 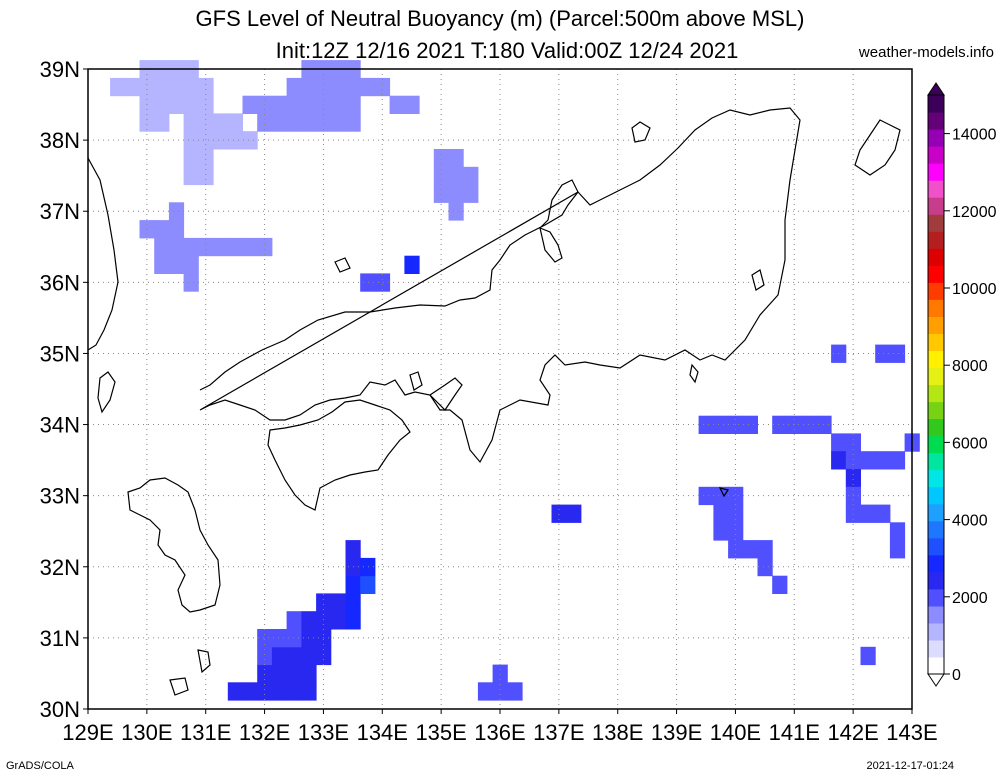 What do you see at coordinates (64, 389) in the screenshot?
I see `y-axis-ticks: 30N 31N 32N 33N 34N 35N 36N 37N 38N 39N` at bounding box center [64, 389].